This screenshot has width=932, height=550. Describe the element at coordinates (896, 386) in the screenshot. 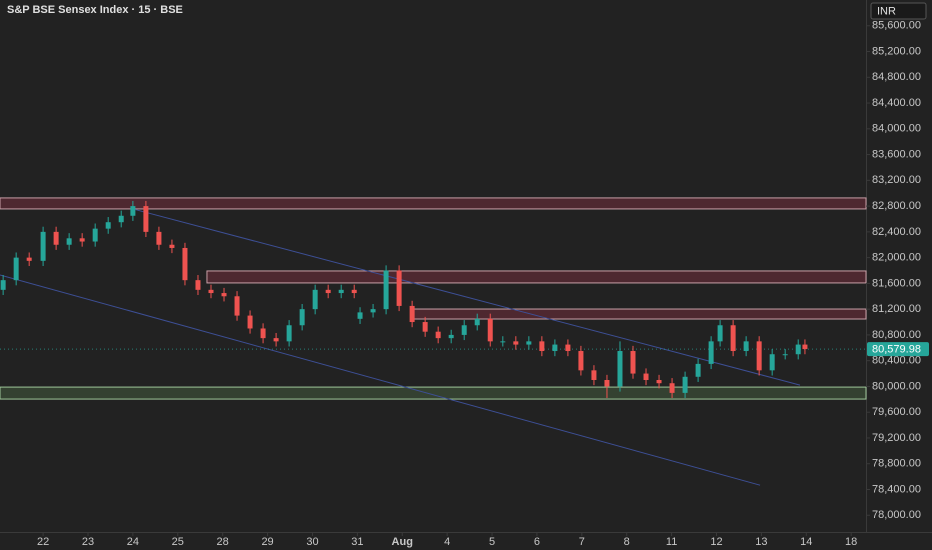

I see `y-tick-label: 80,000.00` at that location.